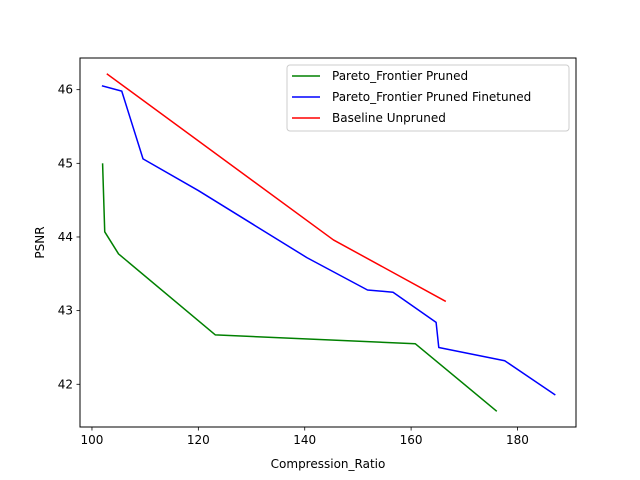  I want to click on legend-label-baseline-unpruned: Baseline Unpruned, so click(389, 118).